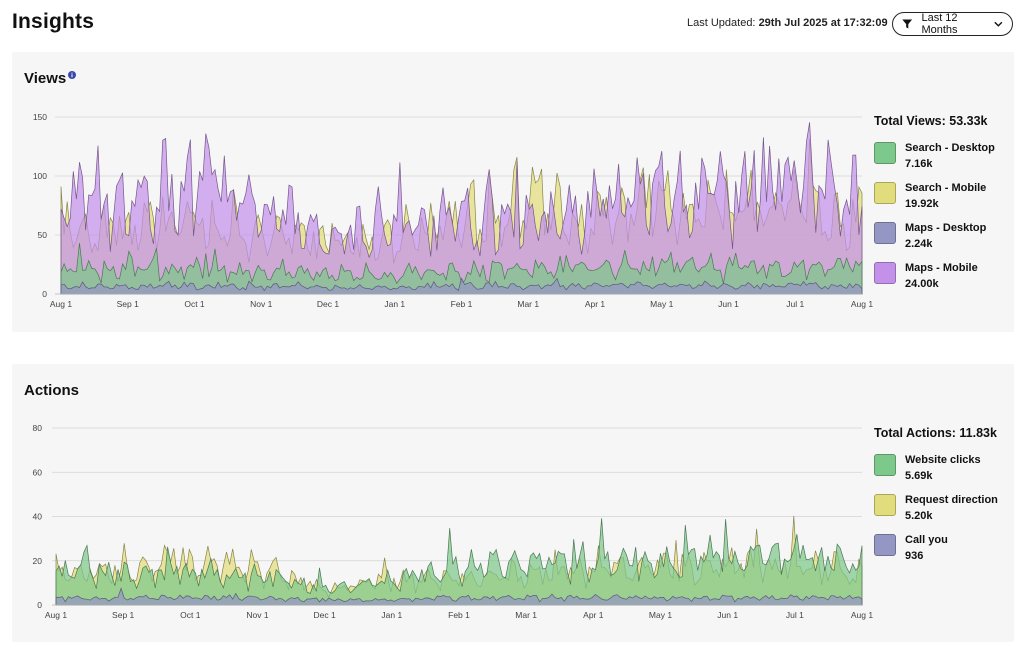  I want to click on legend-item-search-mobile: Search - Mobile 19.92k, so click(944, 202).